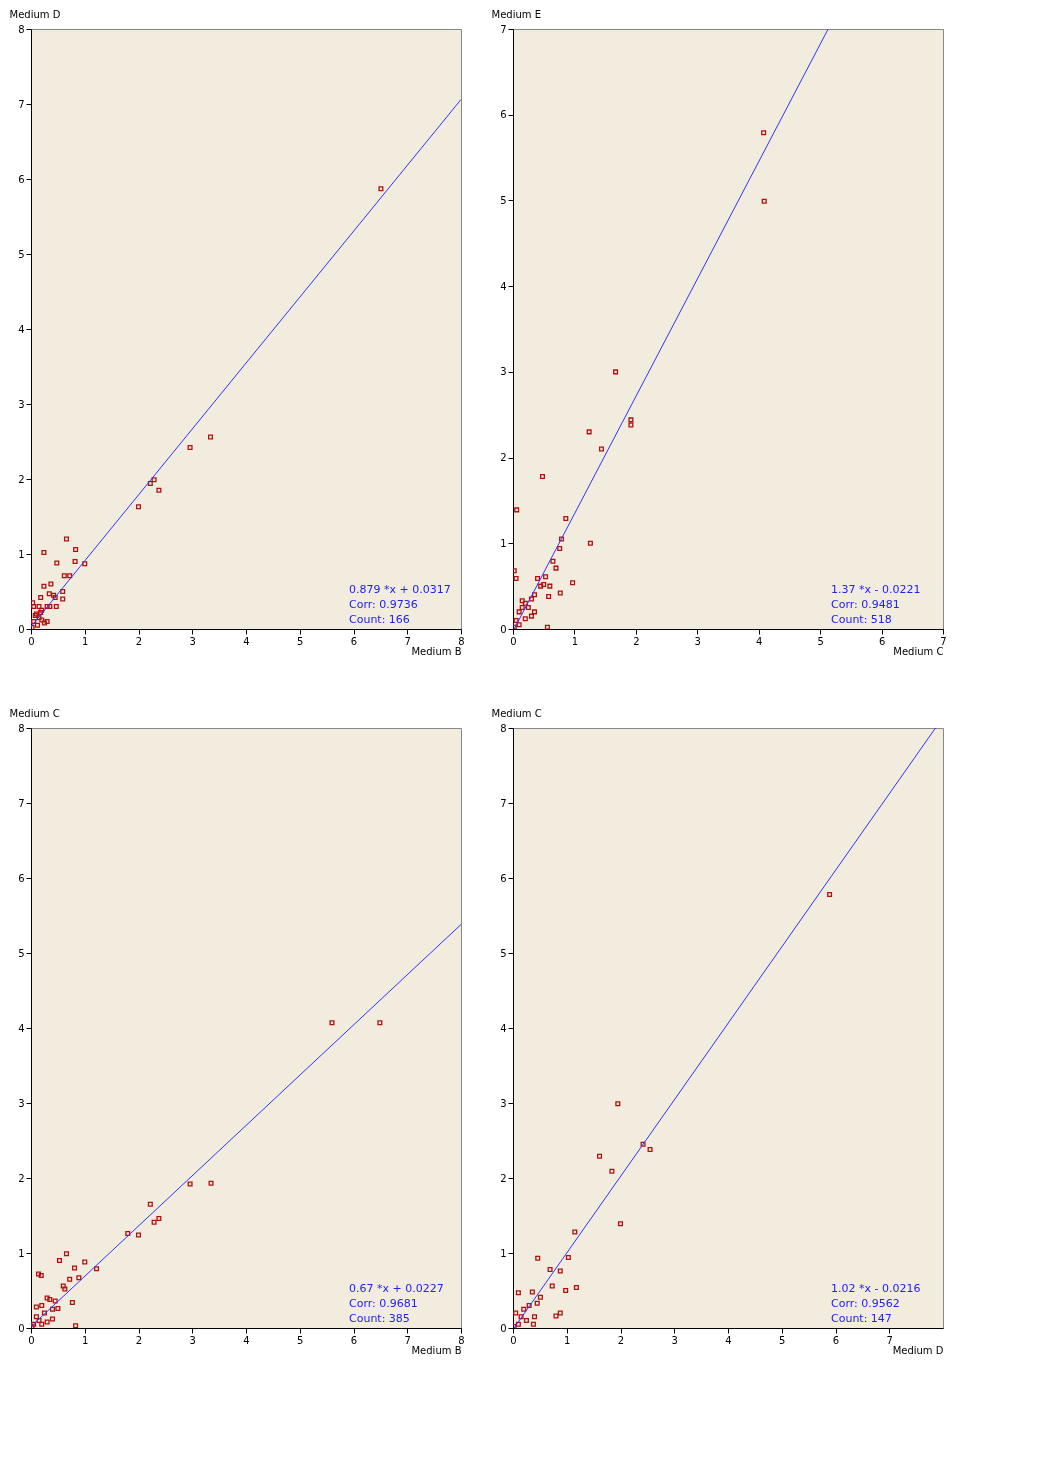  What do you see at coordinates (383, 604) in the screenshot?
I see `annotation: Corr: 0.9736` at bounding box center [383, 604].